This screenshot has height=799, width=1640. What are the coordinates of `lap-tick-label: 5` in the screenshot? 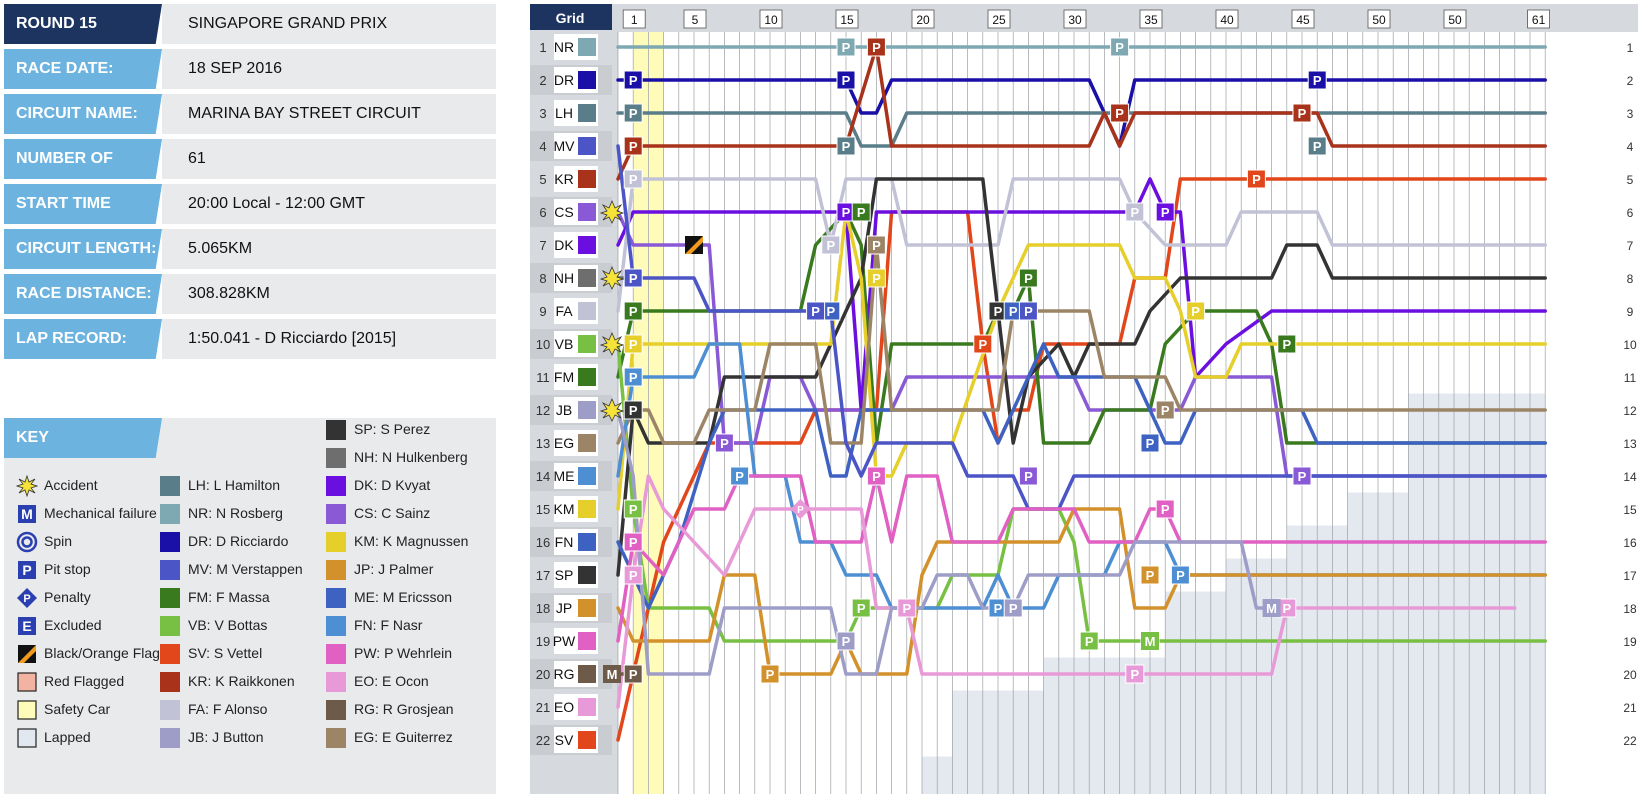 It's located at (695, 20).